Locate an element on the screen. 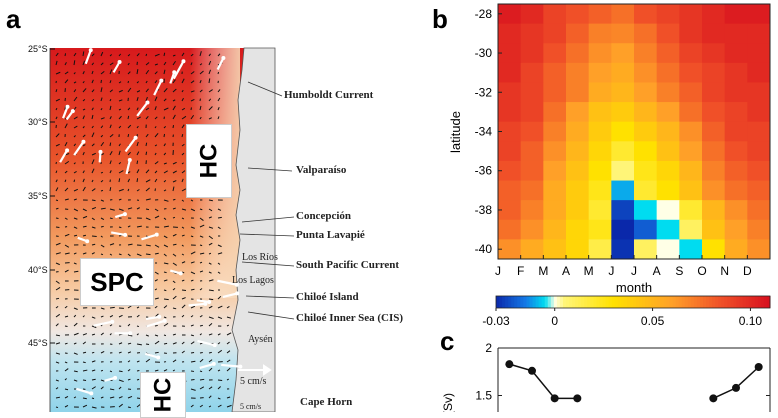 The width and height of the screenshot is (778, 418). line-y-tick-label: 2 is located at coordinates (488, 348).